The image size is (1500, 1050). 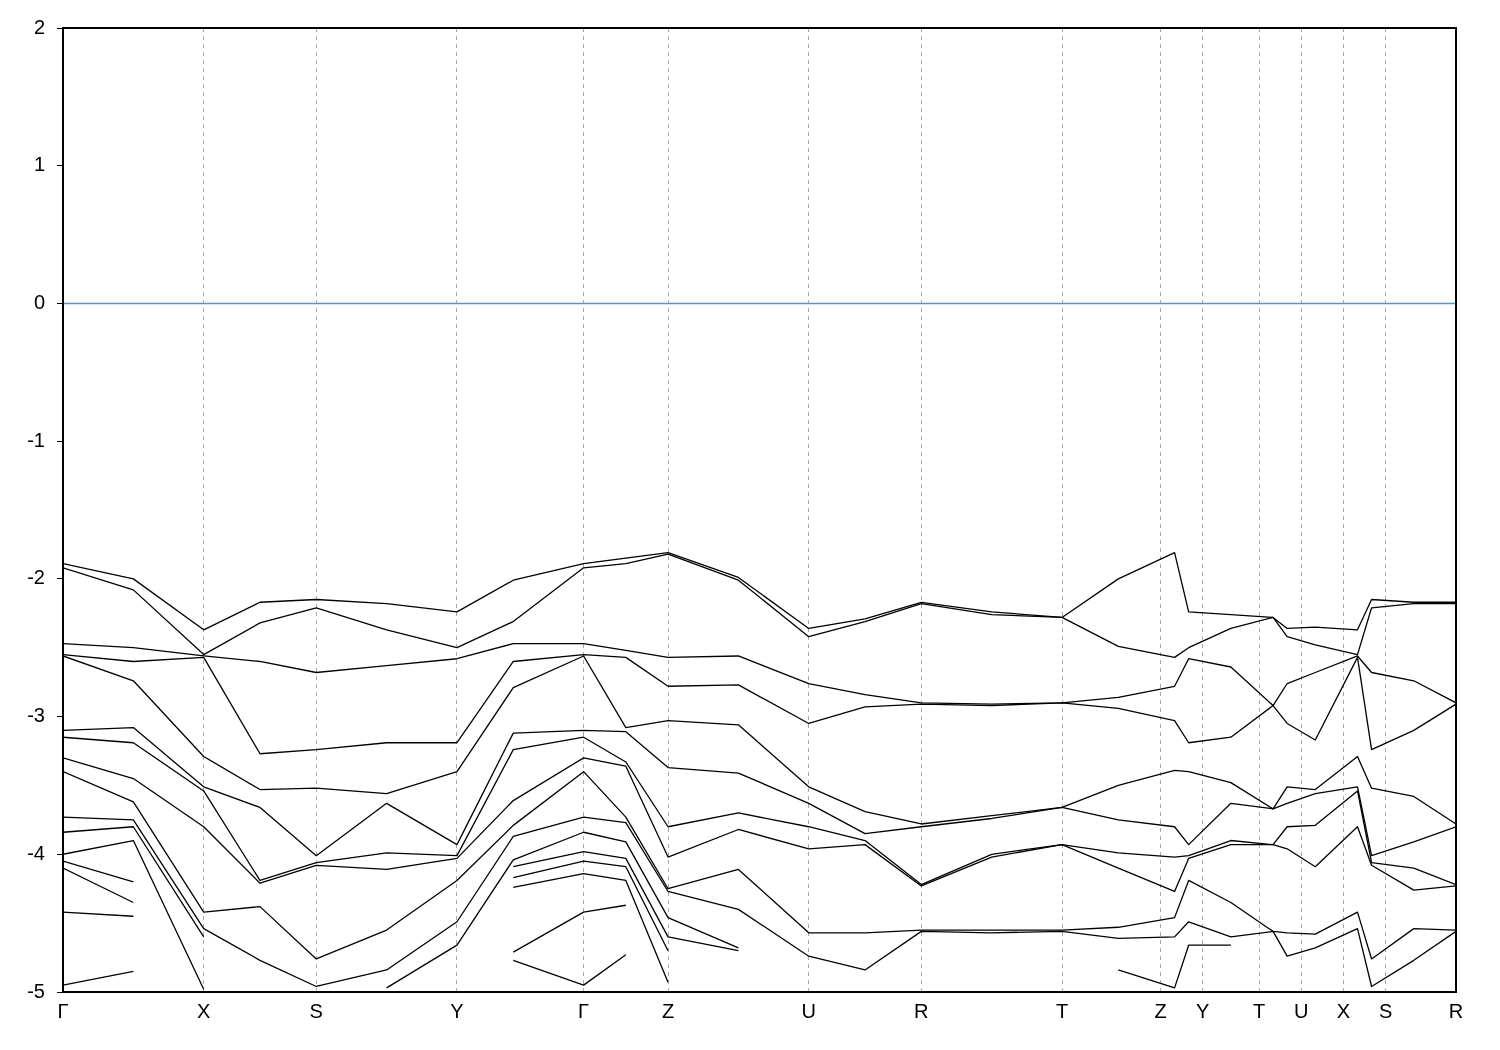 I want to click on y-tick-label: -5, so click(x=36, y=990).